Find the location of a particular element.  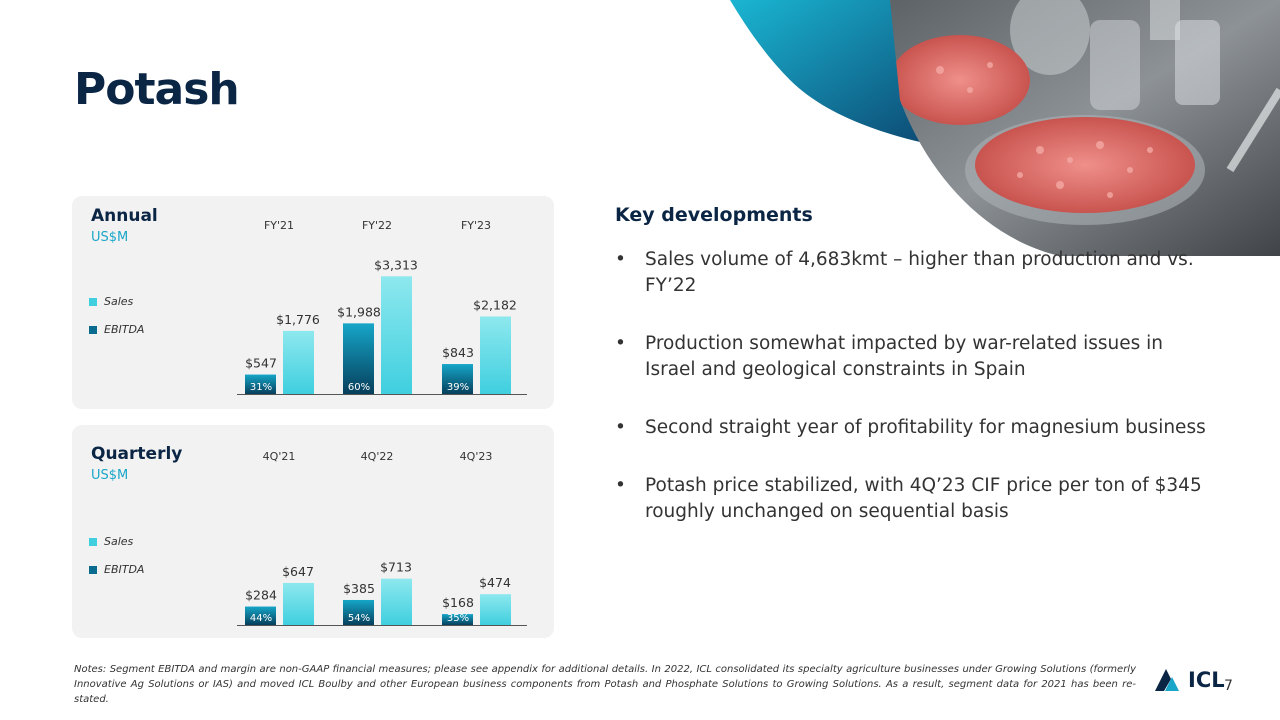

sales-value-label: $647 is located at coordinates (298, 571).